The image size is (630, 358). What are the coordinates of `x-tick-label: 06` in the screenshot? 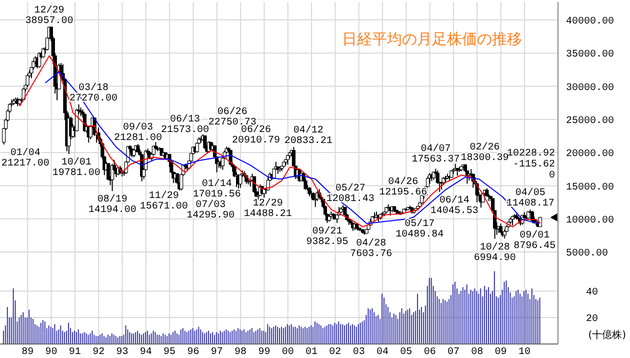 It's located at (430, 352).